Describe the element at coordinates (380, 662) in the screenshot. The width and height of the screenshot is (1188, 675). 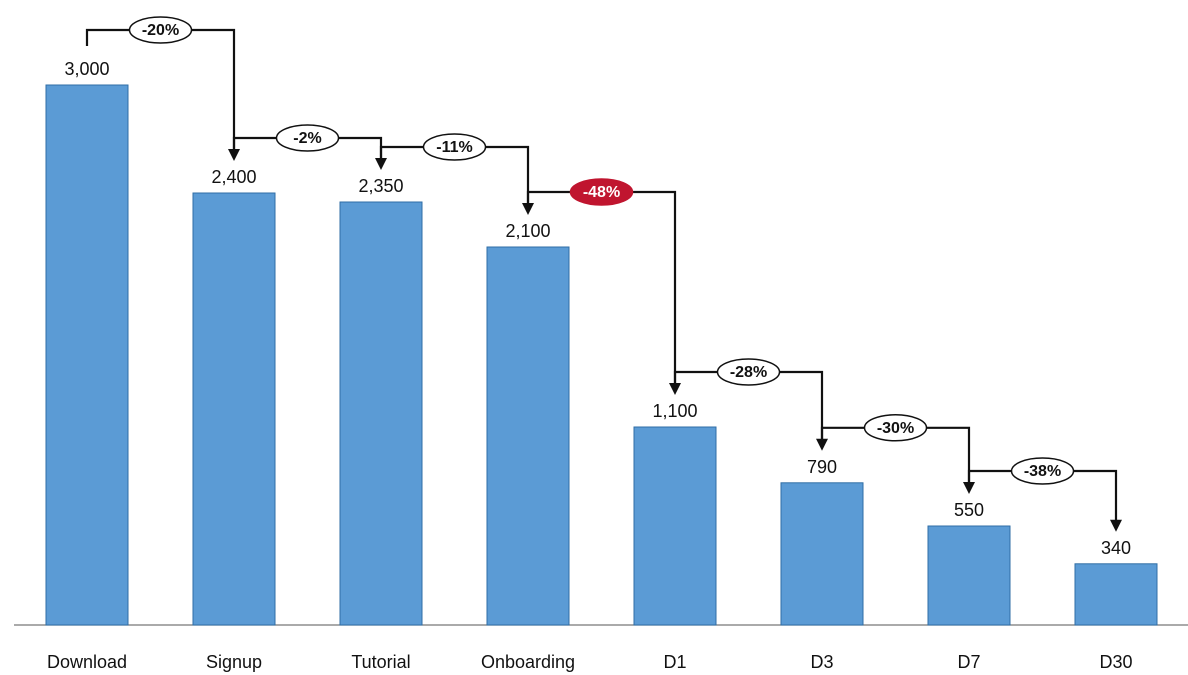
I see `category-label: Tutorial` at that location.